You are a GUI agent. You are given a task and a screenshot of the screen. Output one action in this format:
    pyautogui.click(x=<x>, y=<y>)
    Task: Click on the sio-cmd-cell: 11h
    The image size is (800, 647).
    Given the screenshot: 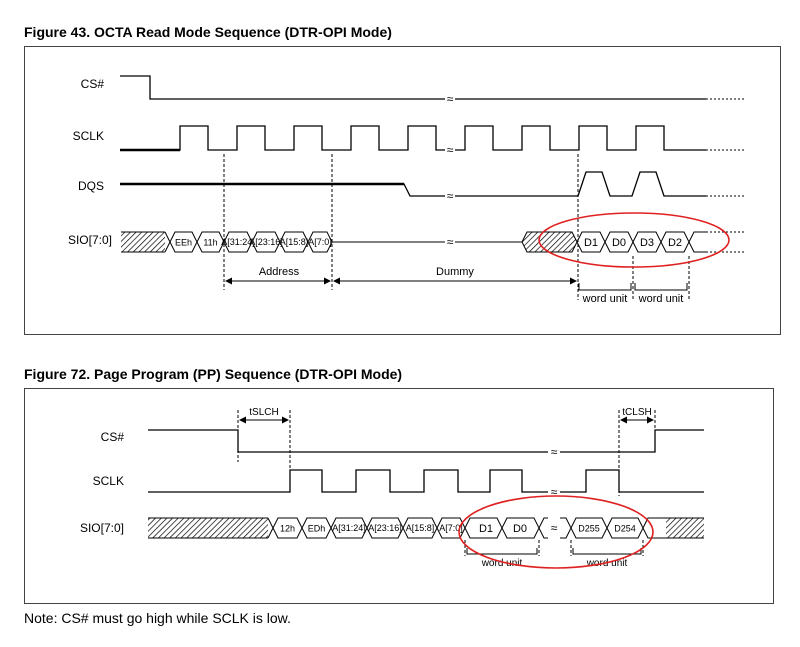 What is the action you would take?
    pyautogui.click(x=210, y=243)
    